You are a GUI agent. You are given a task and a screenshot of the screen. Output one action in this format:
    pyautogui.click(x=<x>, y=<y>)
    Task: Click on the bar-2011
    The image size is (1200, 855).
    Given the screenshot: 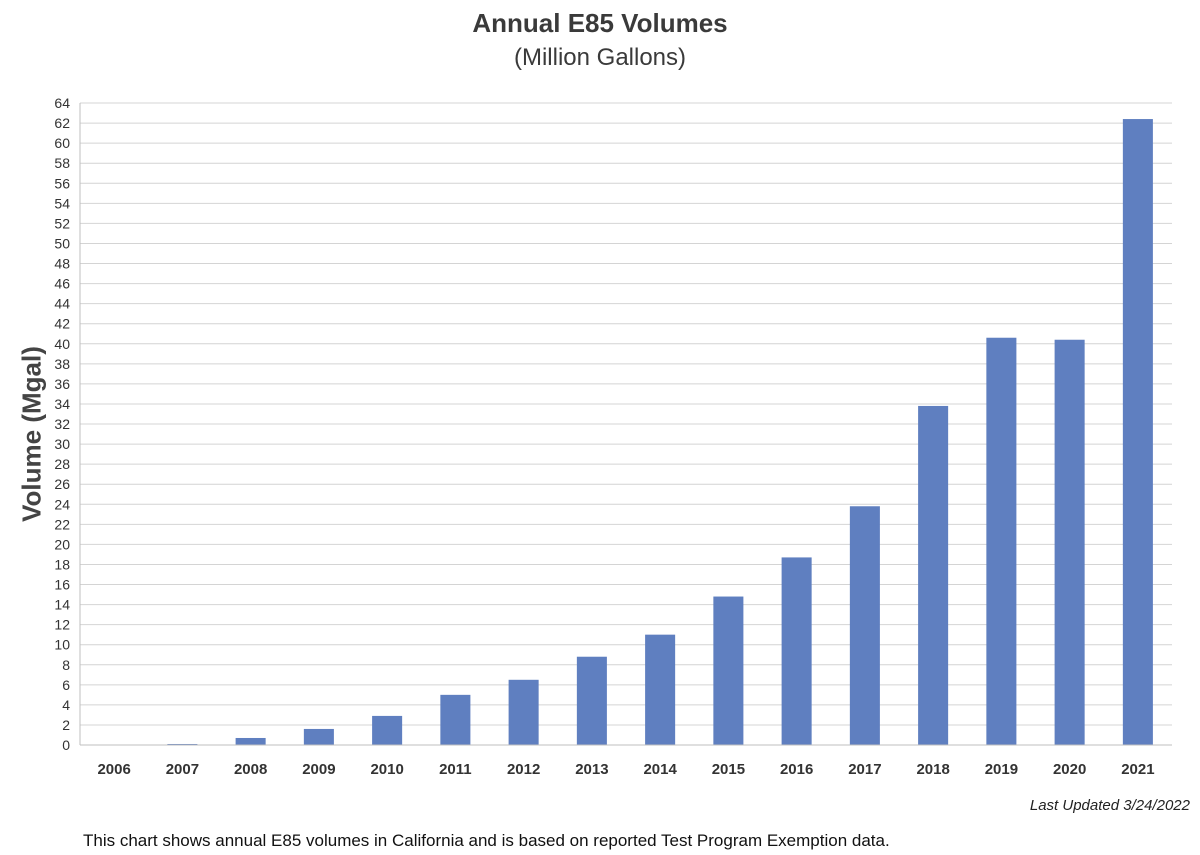 What is the action you would take?
    pyautogui.click(x=455, y=719)
    